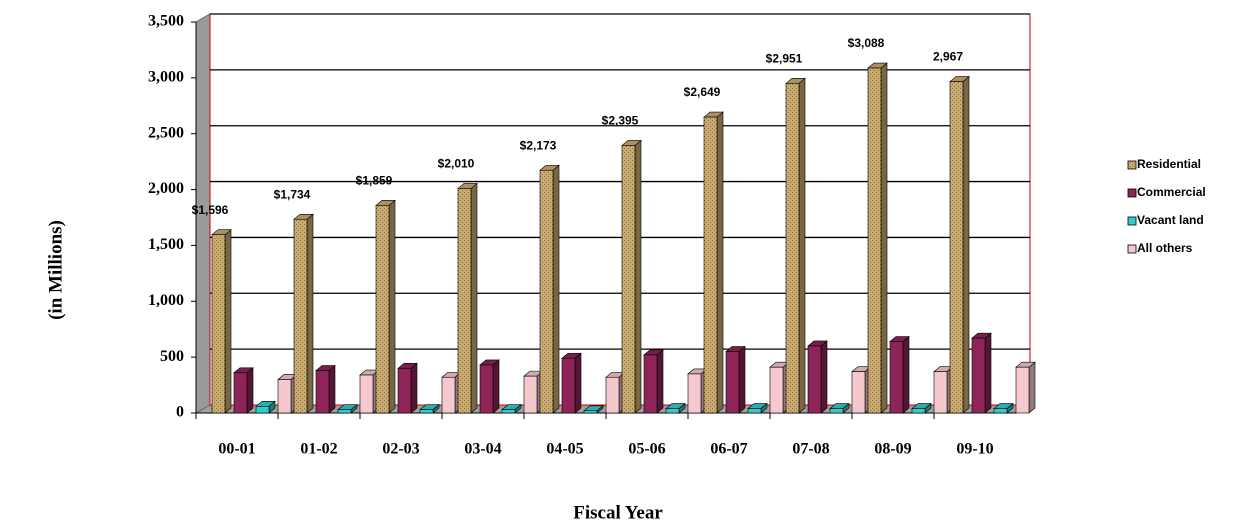 Image resolution: width=1258 pixels, height=527 pixels. What do you see at coordinates (166, 21) in the screenshot?
I see `y-tick-label: 3,500` at bounding box center [166, 21].